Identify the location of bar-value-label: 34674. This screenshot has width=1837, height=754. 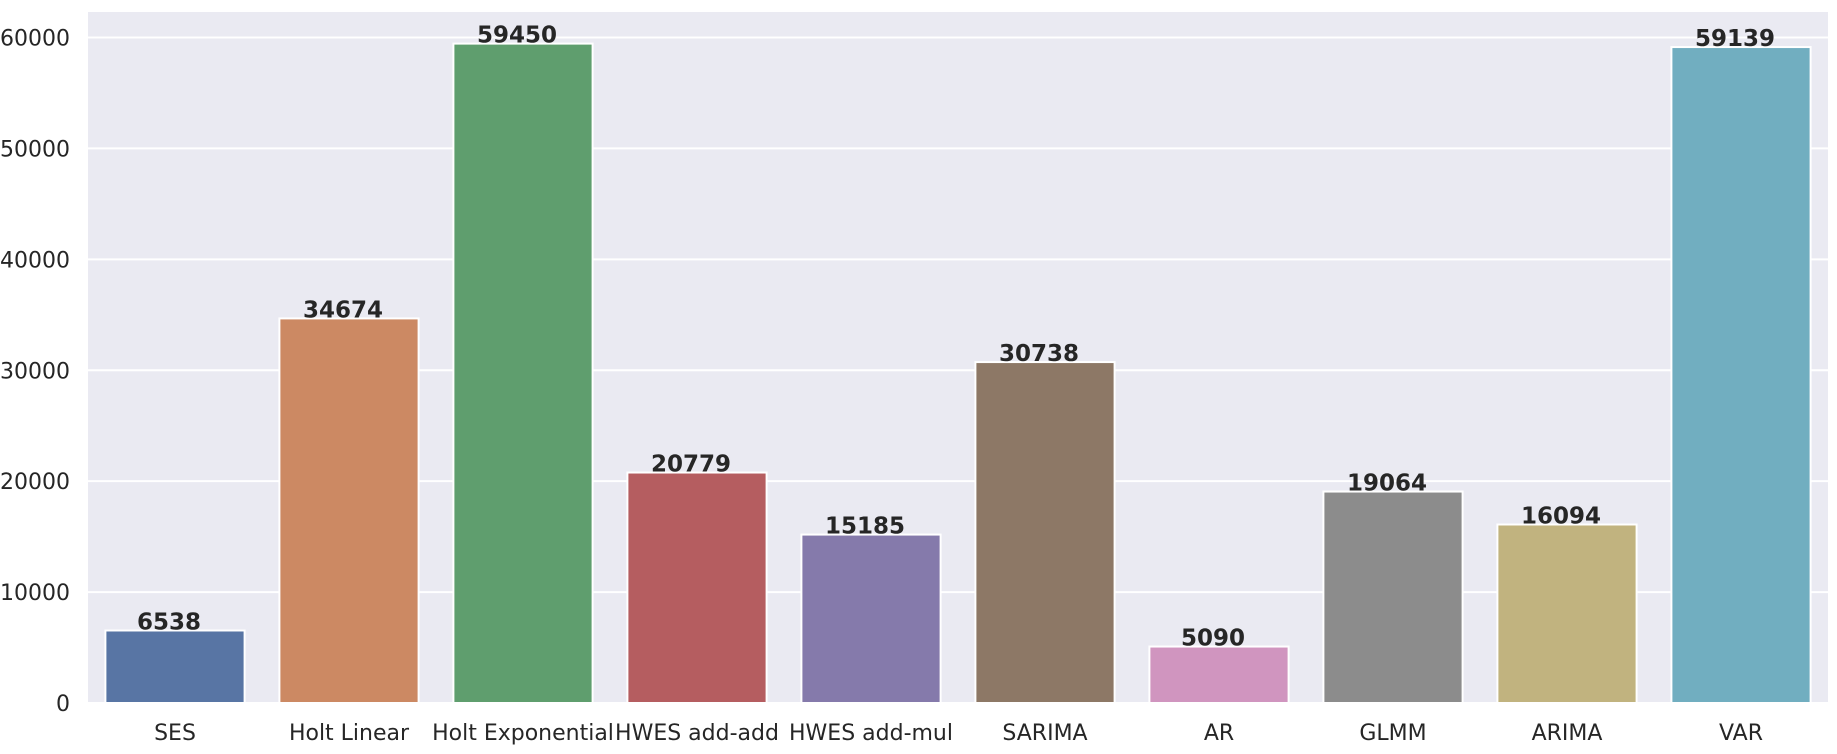
(343, 310).